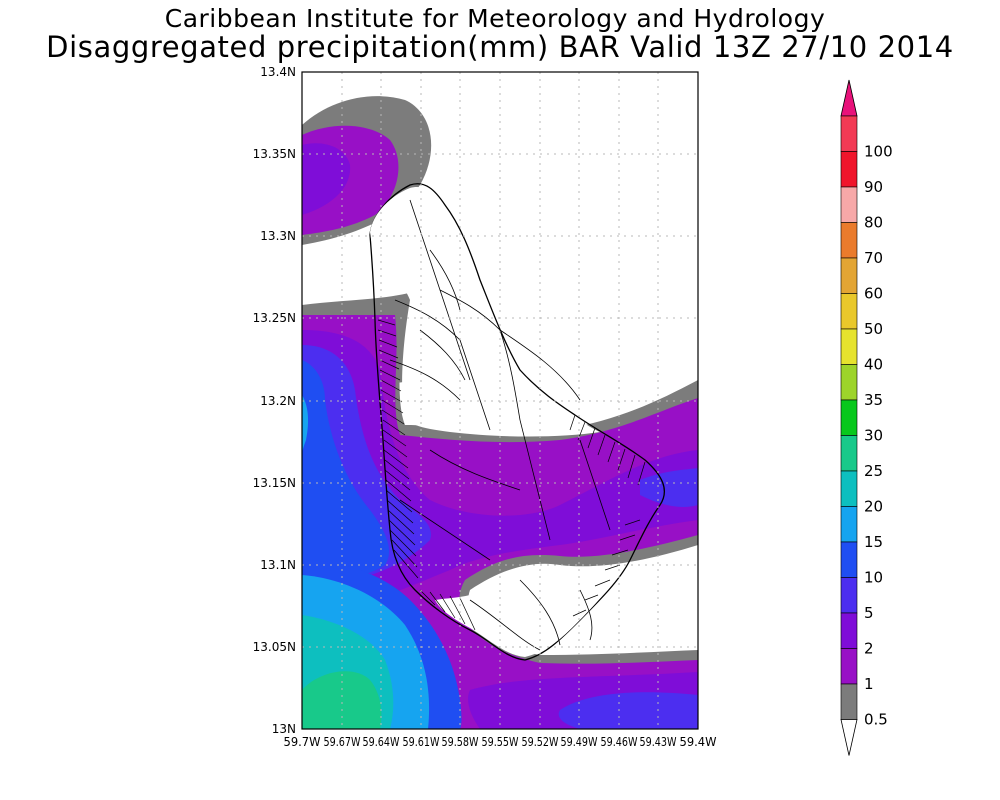  What do you see at coordinates (873, 436) in the screenshot?
I see `colorbar-label: 30` at bounding box center [873, 436].